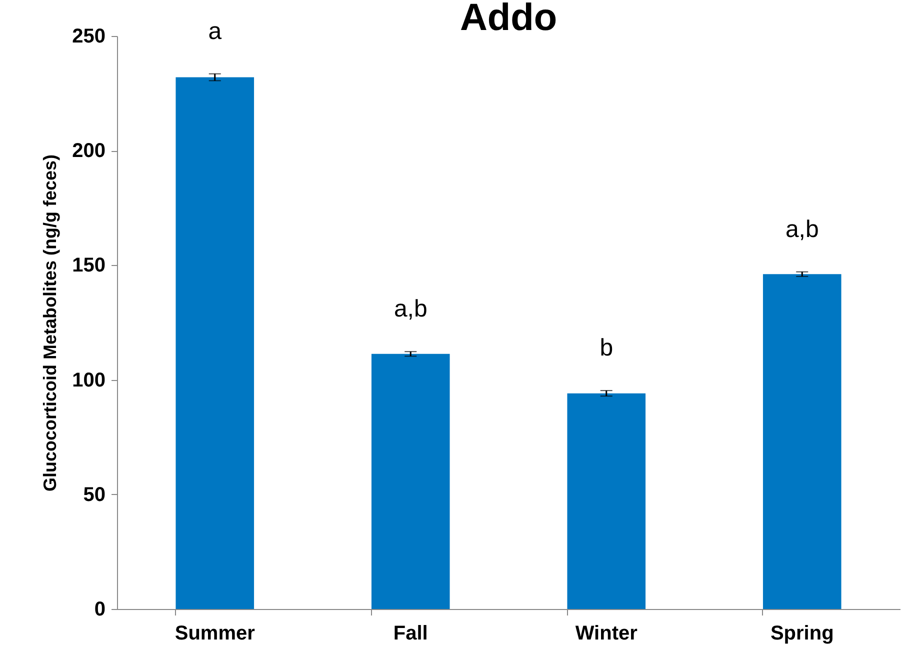  Describe the element at coordinates (802, 633) in the screenshot. I see `x-tick-label: Spring` at that location.